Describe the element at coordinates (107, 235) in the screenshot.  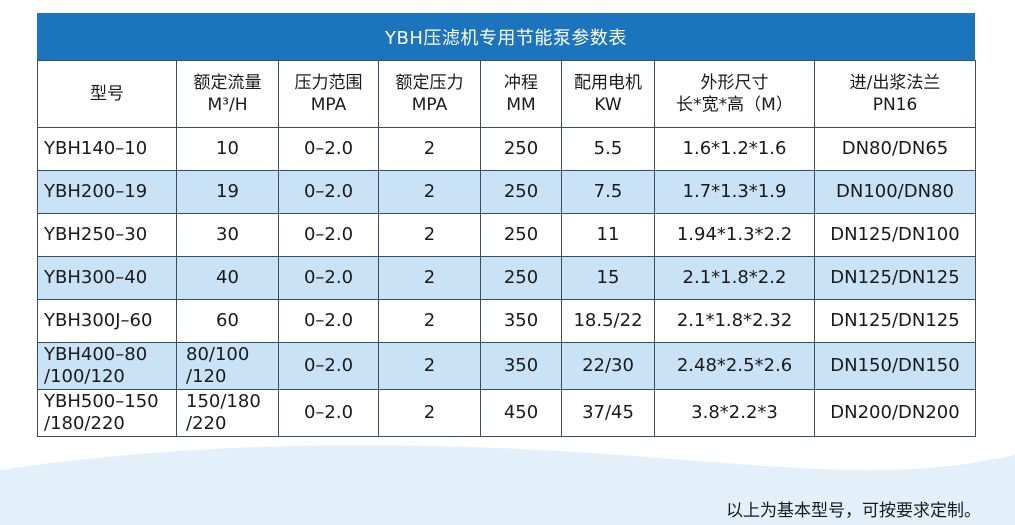
I see `cell-model: YBH250–30` at that location.